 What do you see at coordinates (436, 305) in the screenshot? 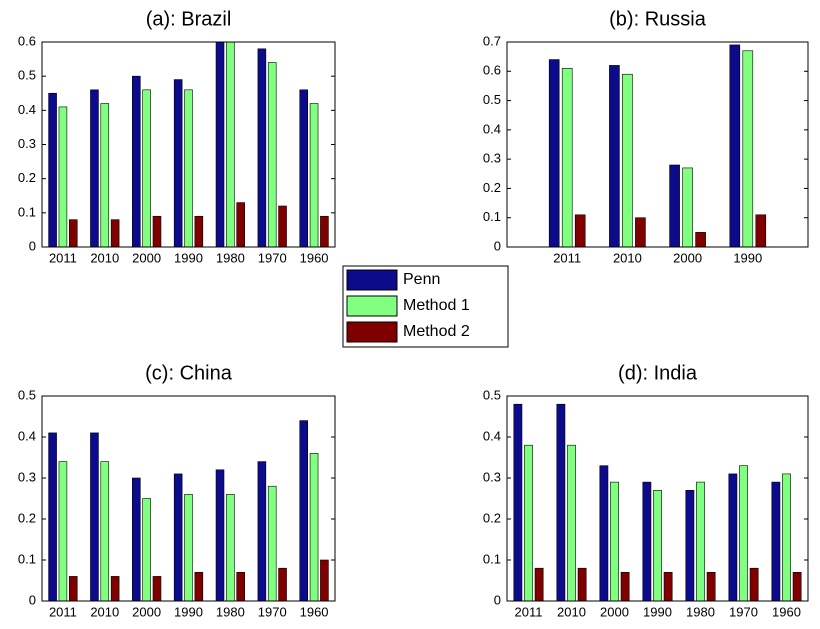
I see `legend-label: Method 1` at bounding box center [436, 305].